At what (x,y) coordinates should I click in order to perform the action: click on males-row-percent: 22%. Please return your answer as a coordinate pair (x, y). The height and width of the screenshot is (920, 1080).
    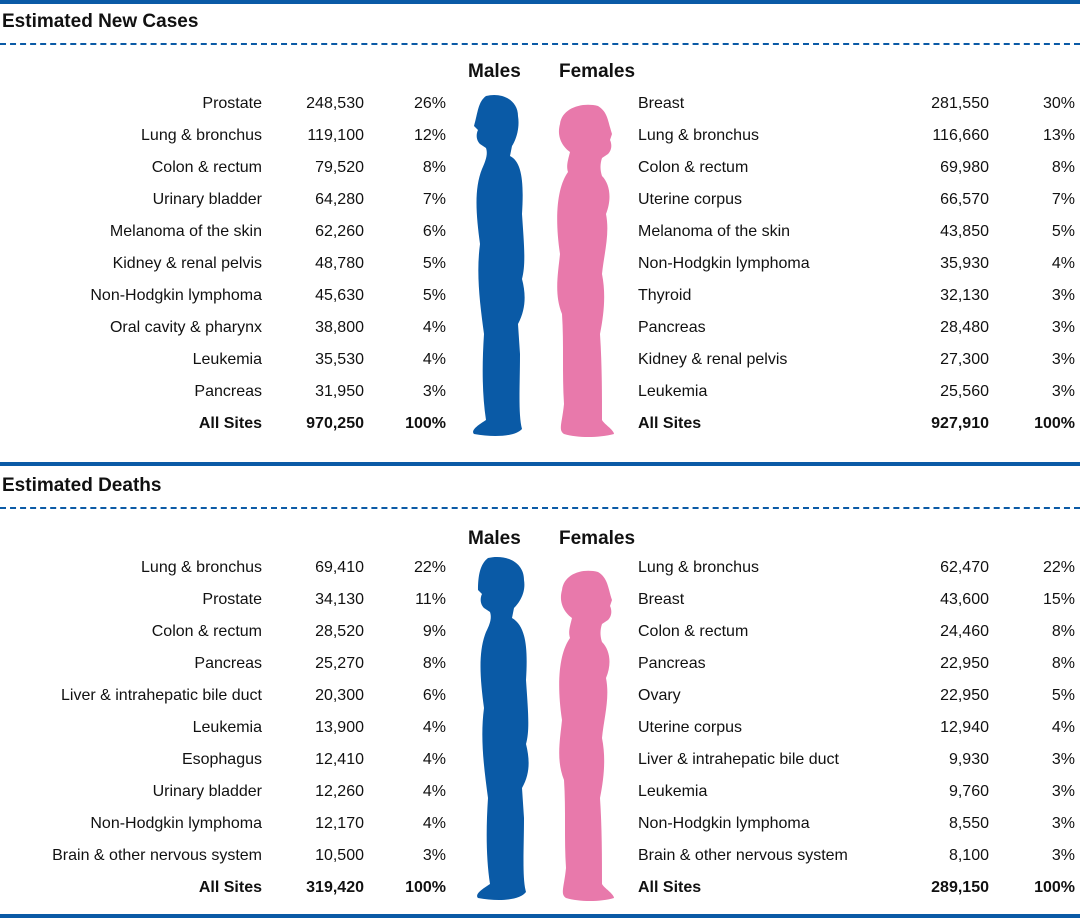
    Looking at the image, I should click on (429, 567).